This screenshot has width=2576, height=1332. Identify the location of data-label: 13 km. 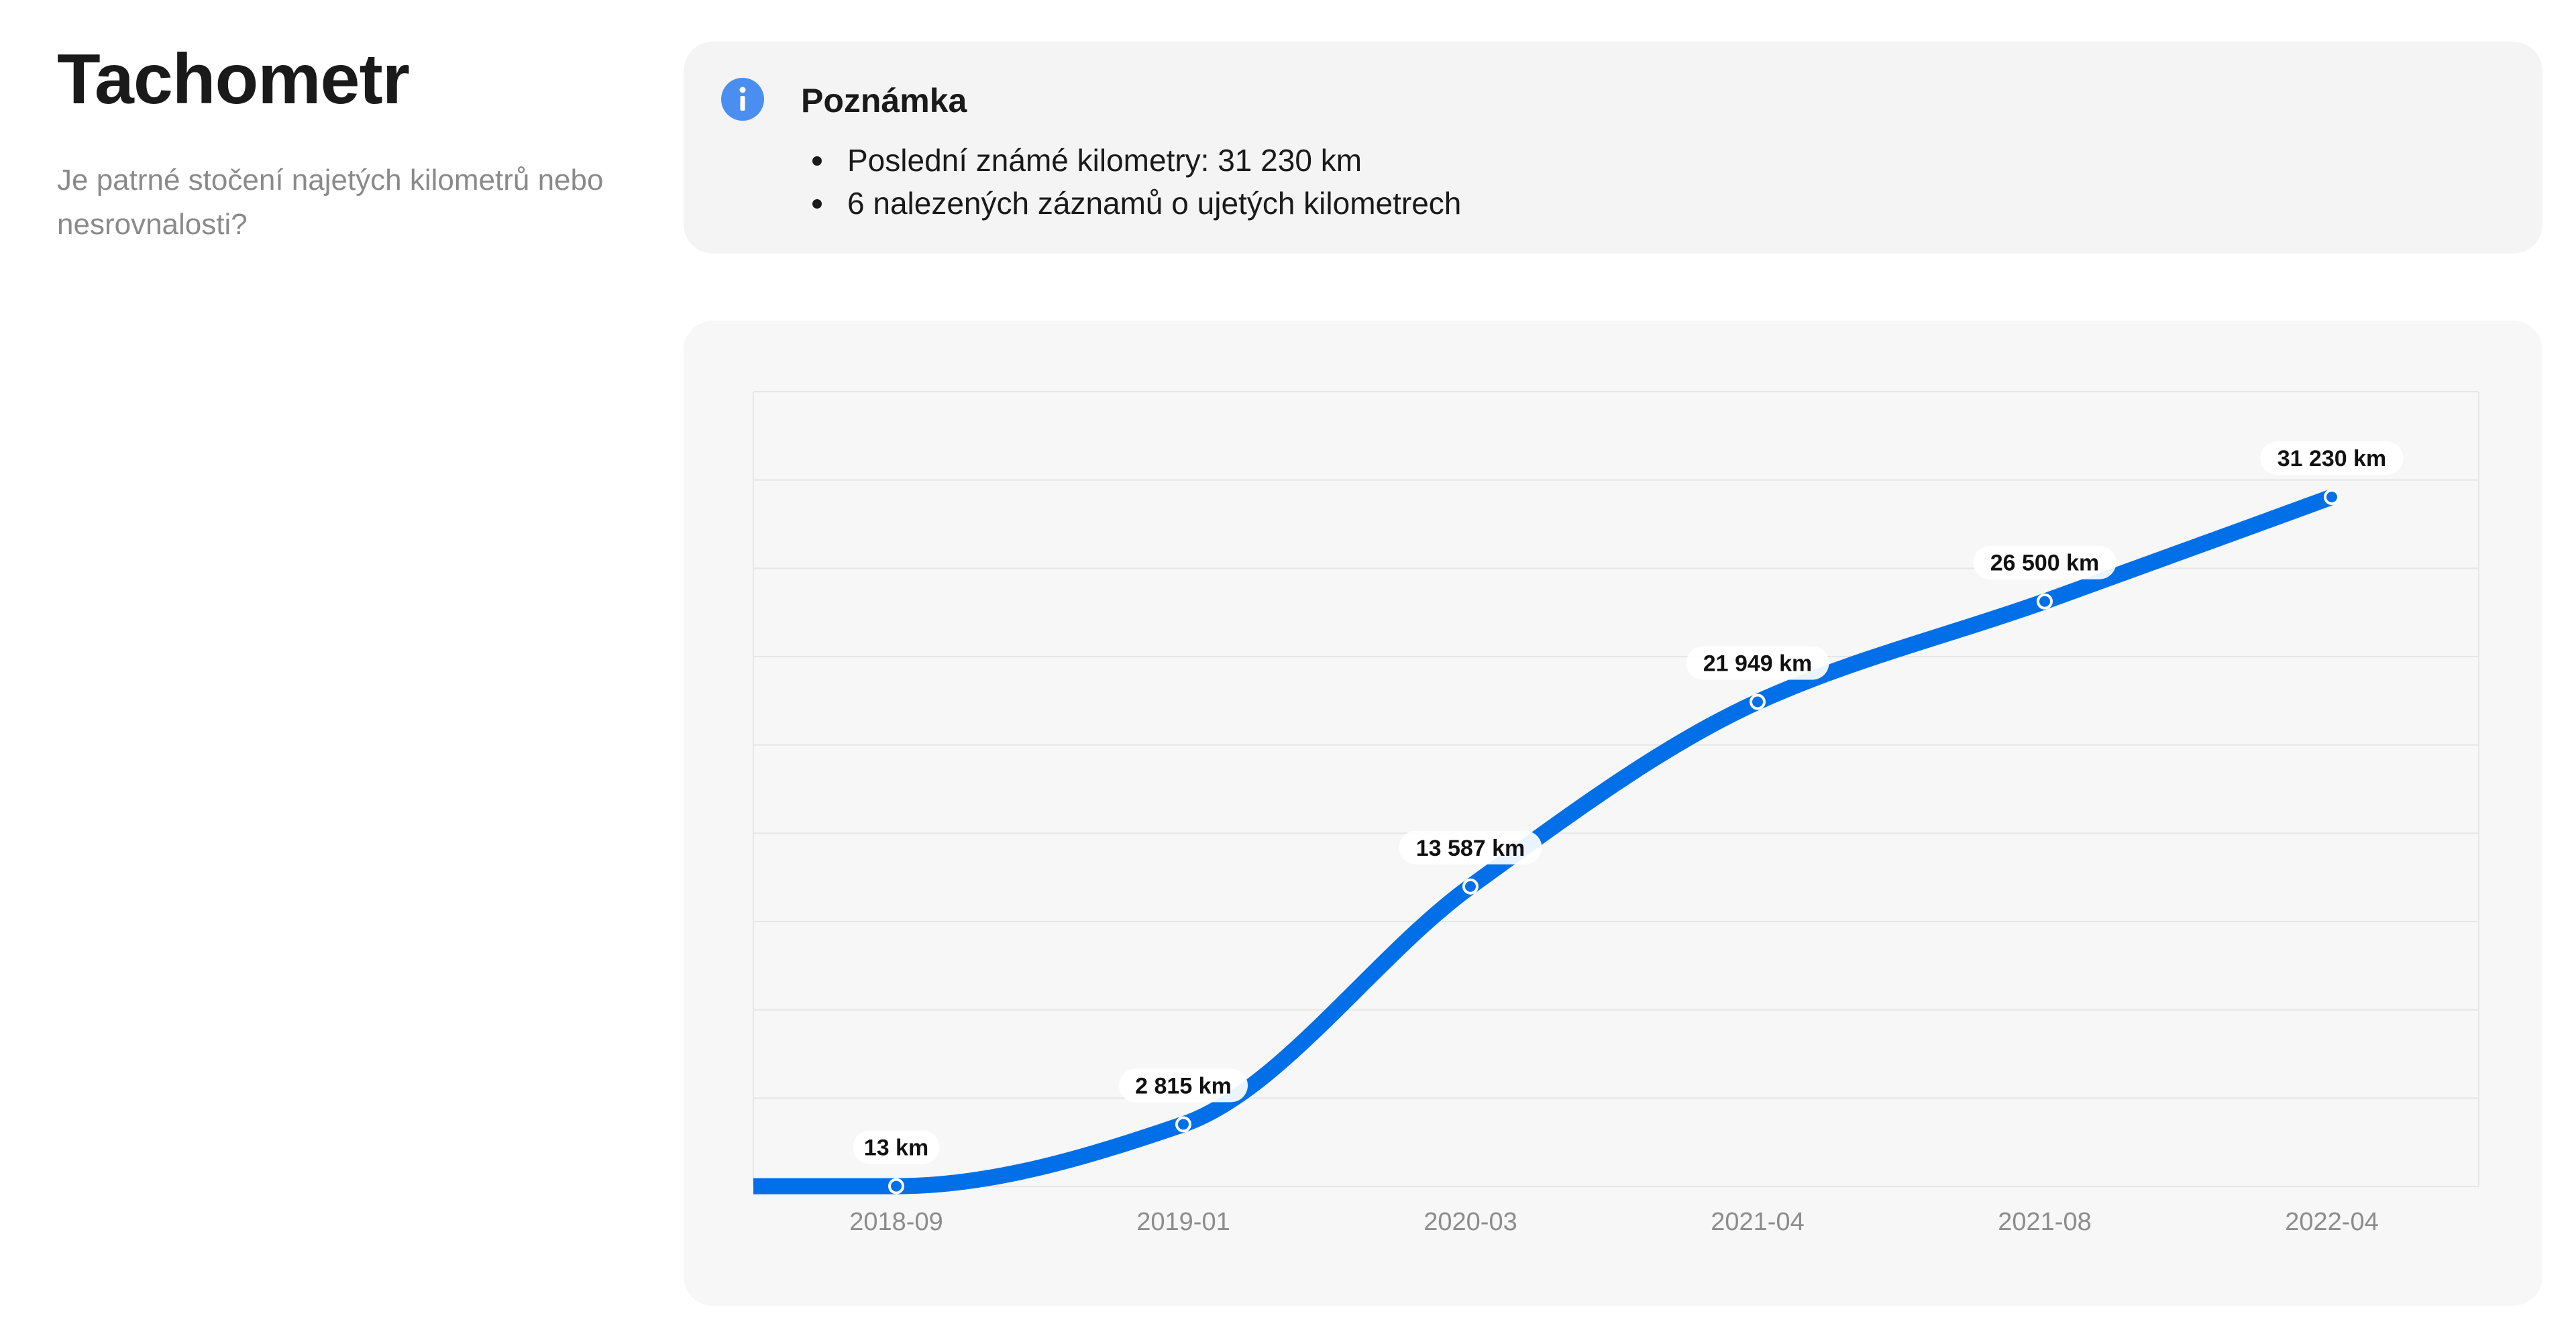
(896, 1148).